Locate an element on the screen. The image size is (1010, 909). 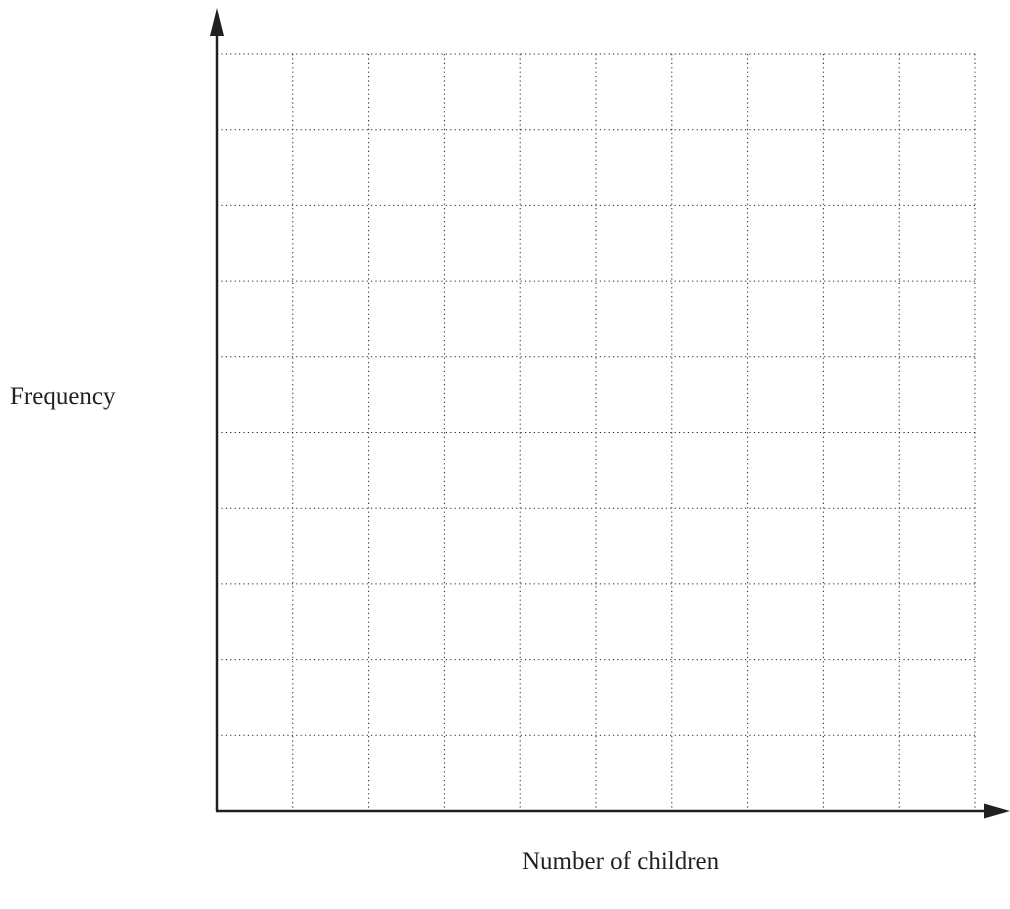
x-axis-label: Number of children is located at coordinates (621, 861).